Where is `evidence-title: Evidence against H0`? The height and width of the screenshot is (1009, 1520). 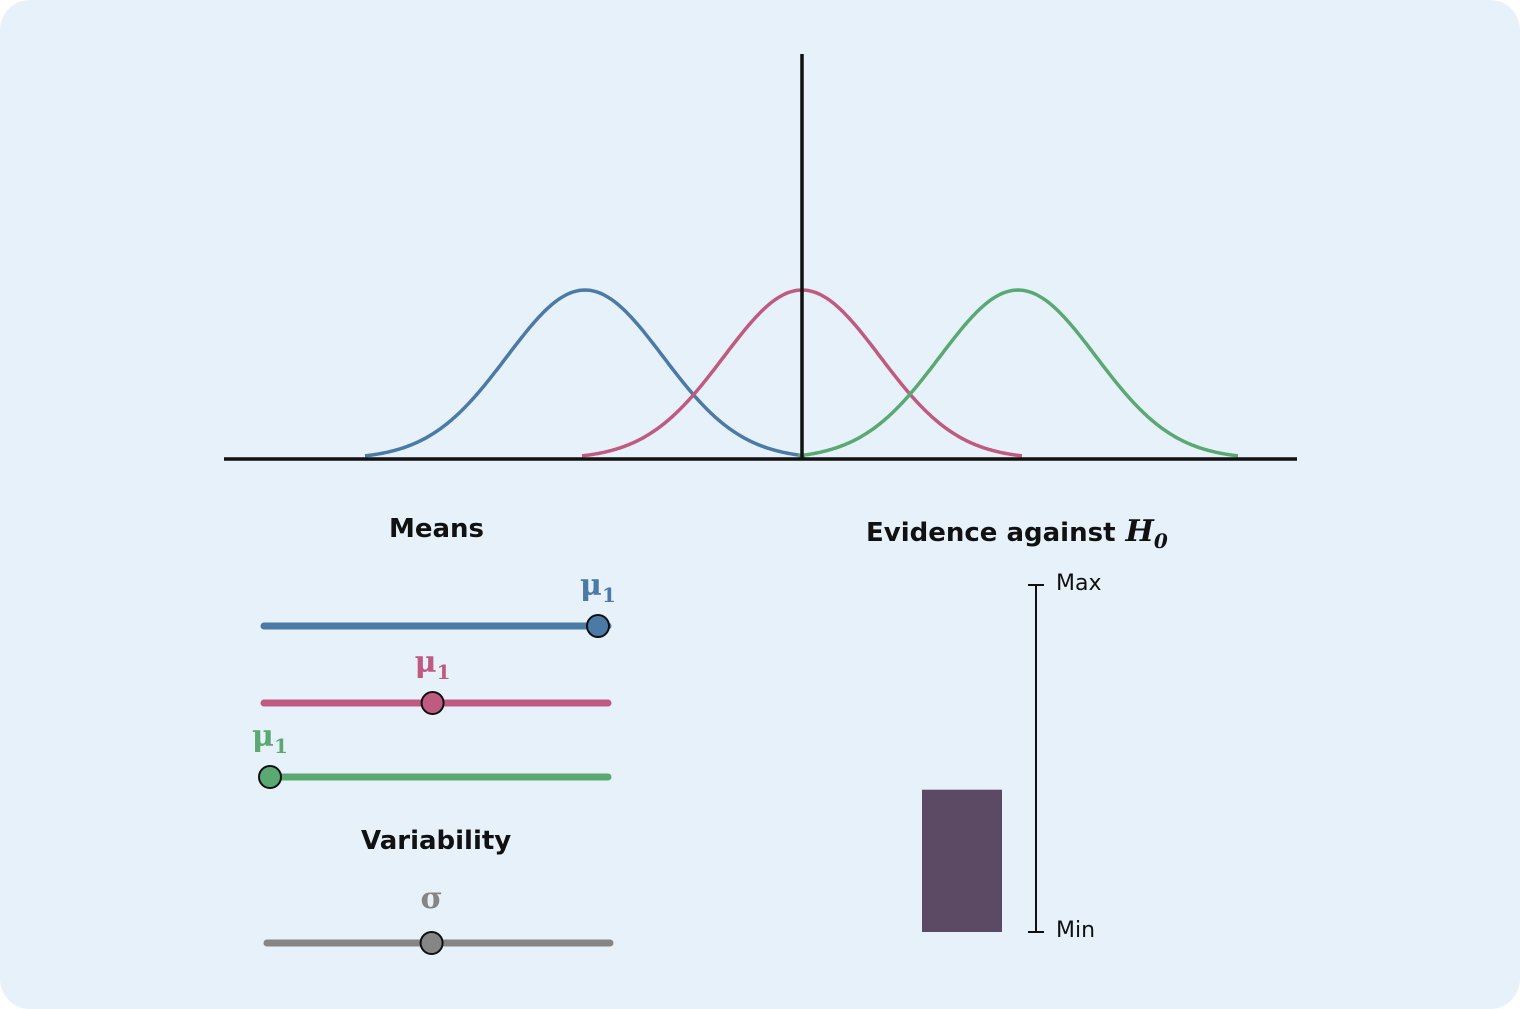 evidence-title: Evidence against H0 is located at coordinates (1017, 533).